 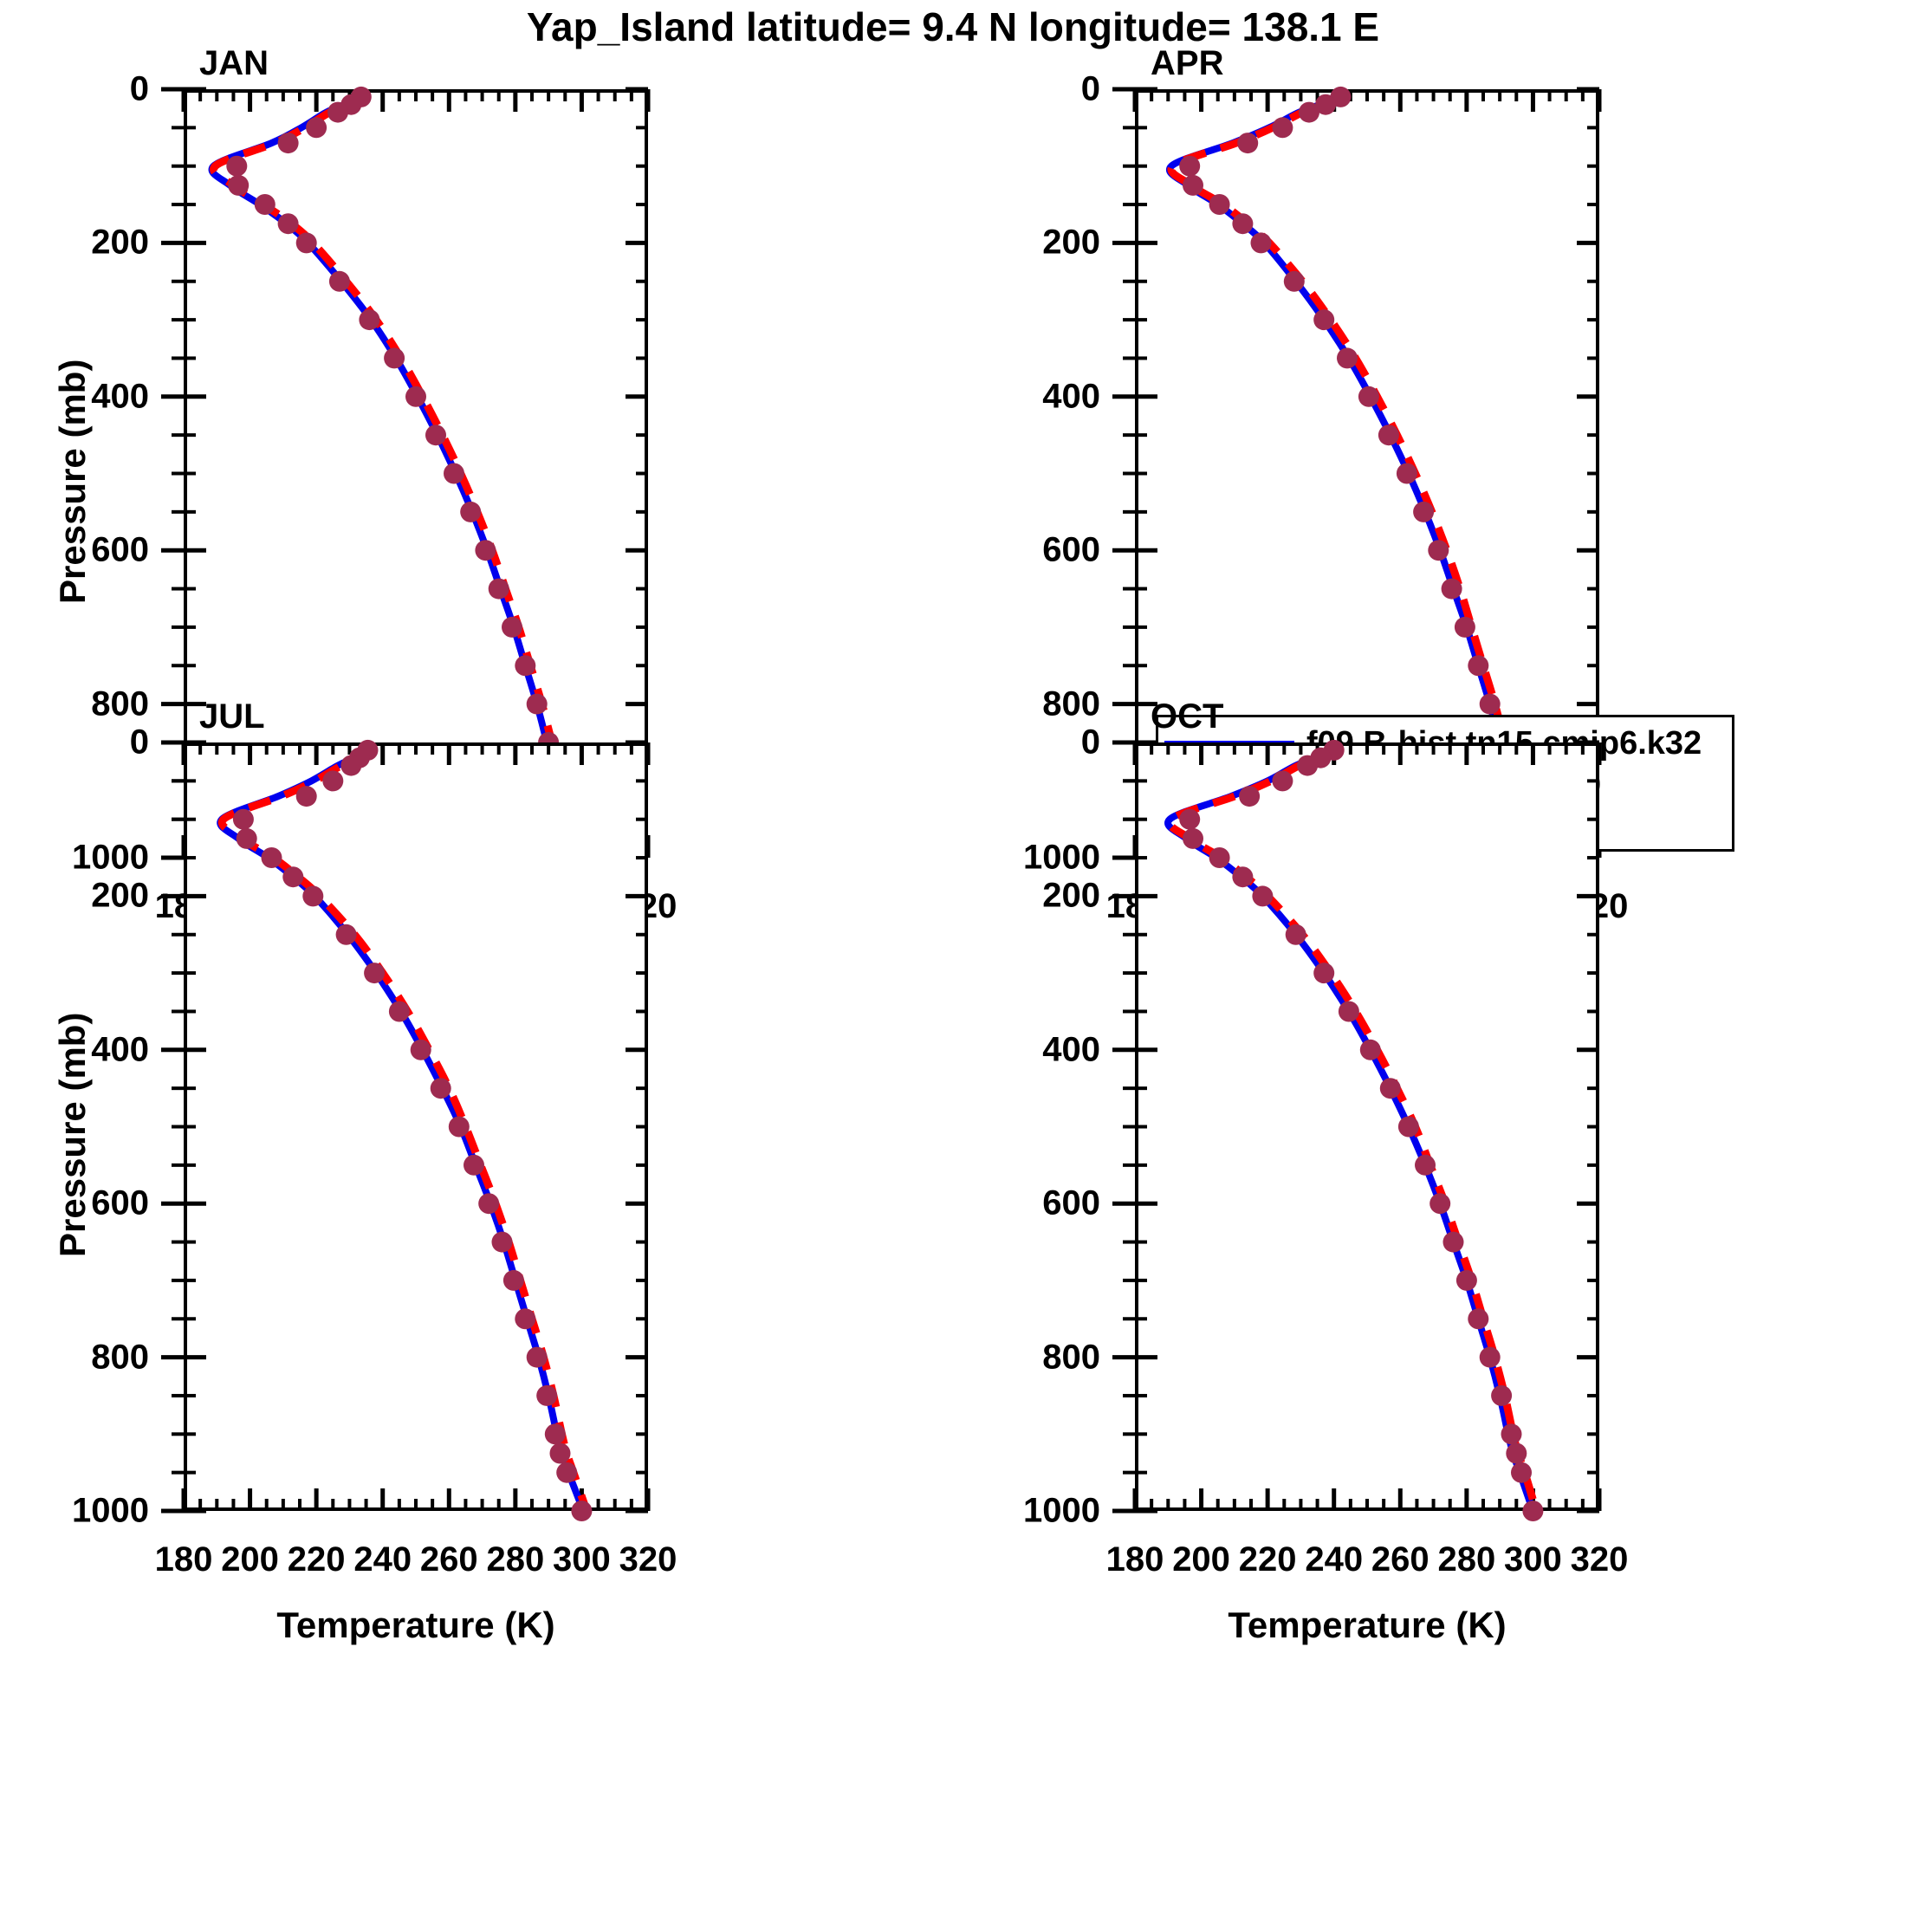 I want to click on series-line-jul-ssp245, so click(x=404, y=1129).